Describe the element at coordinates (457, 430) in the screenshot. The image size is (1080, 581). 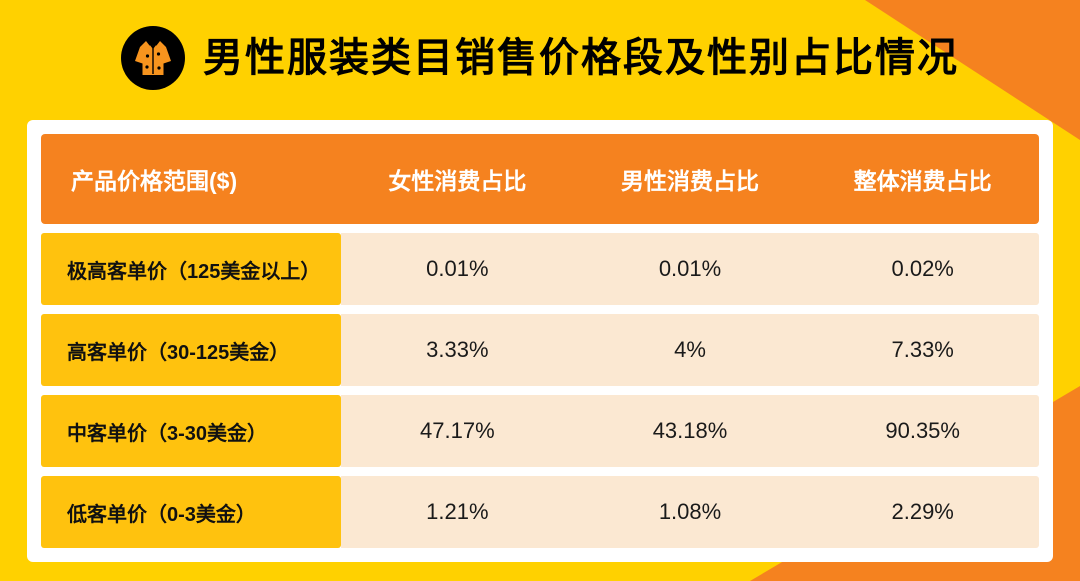
I see `value-cell-female: 47.17%` at that location.